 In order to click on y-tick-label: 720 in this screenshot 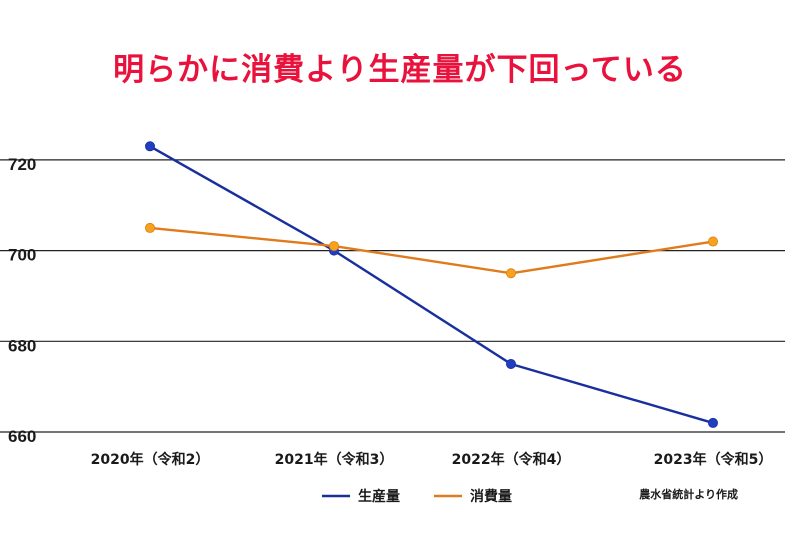, I will do `click(22, 164)`.